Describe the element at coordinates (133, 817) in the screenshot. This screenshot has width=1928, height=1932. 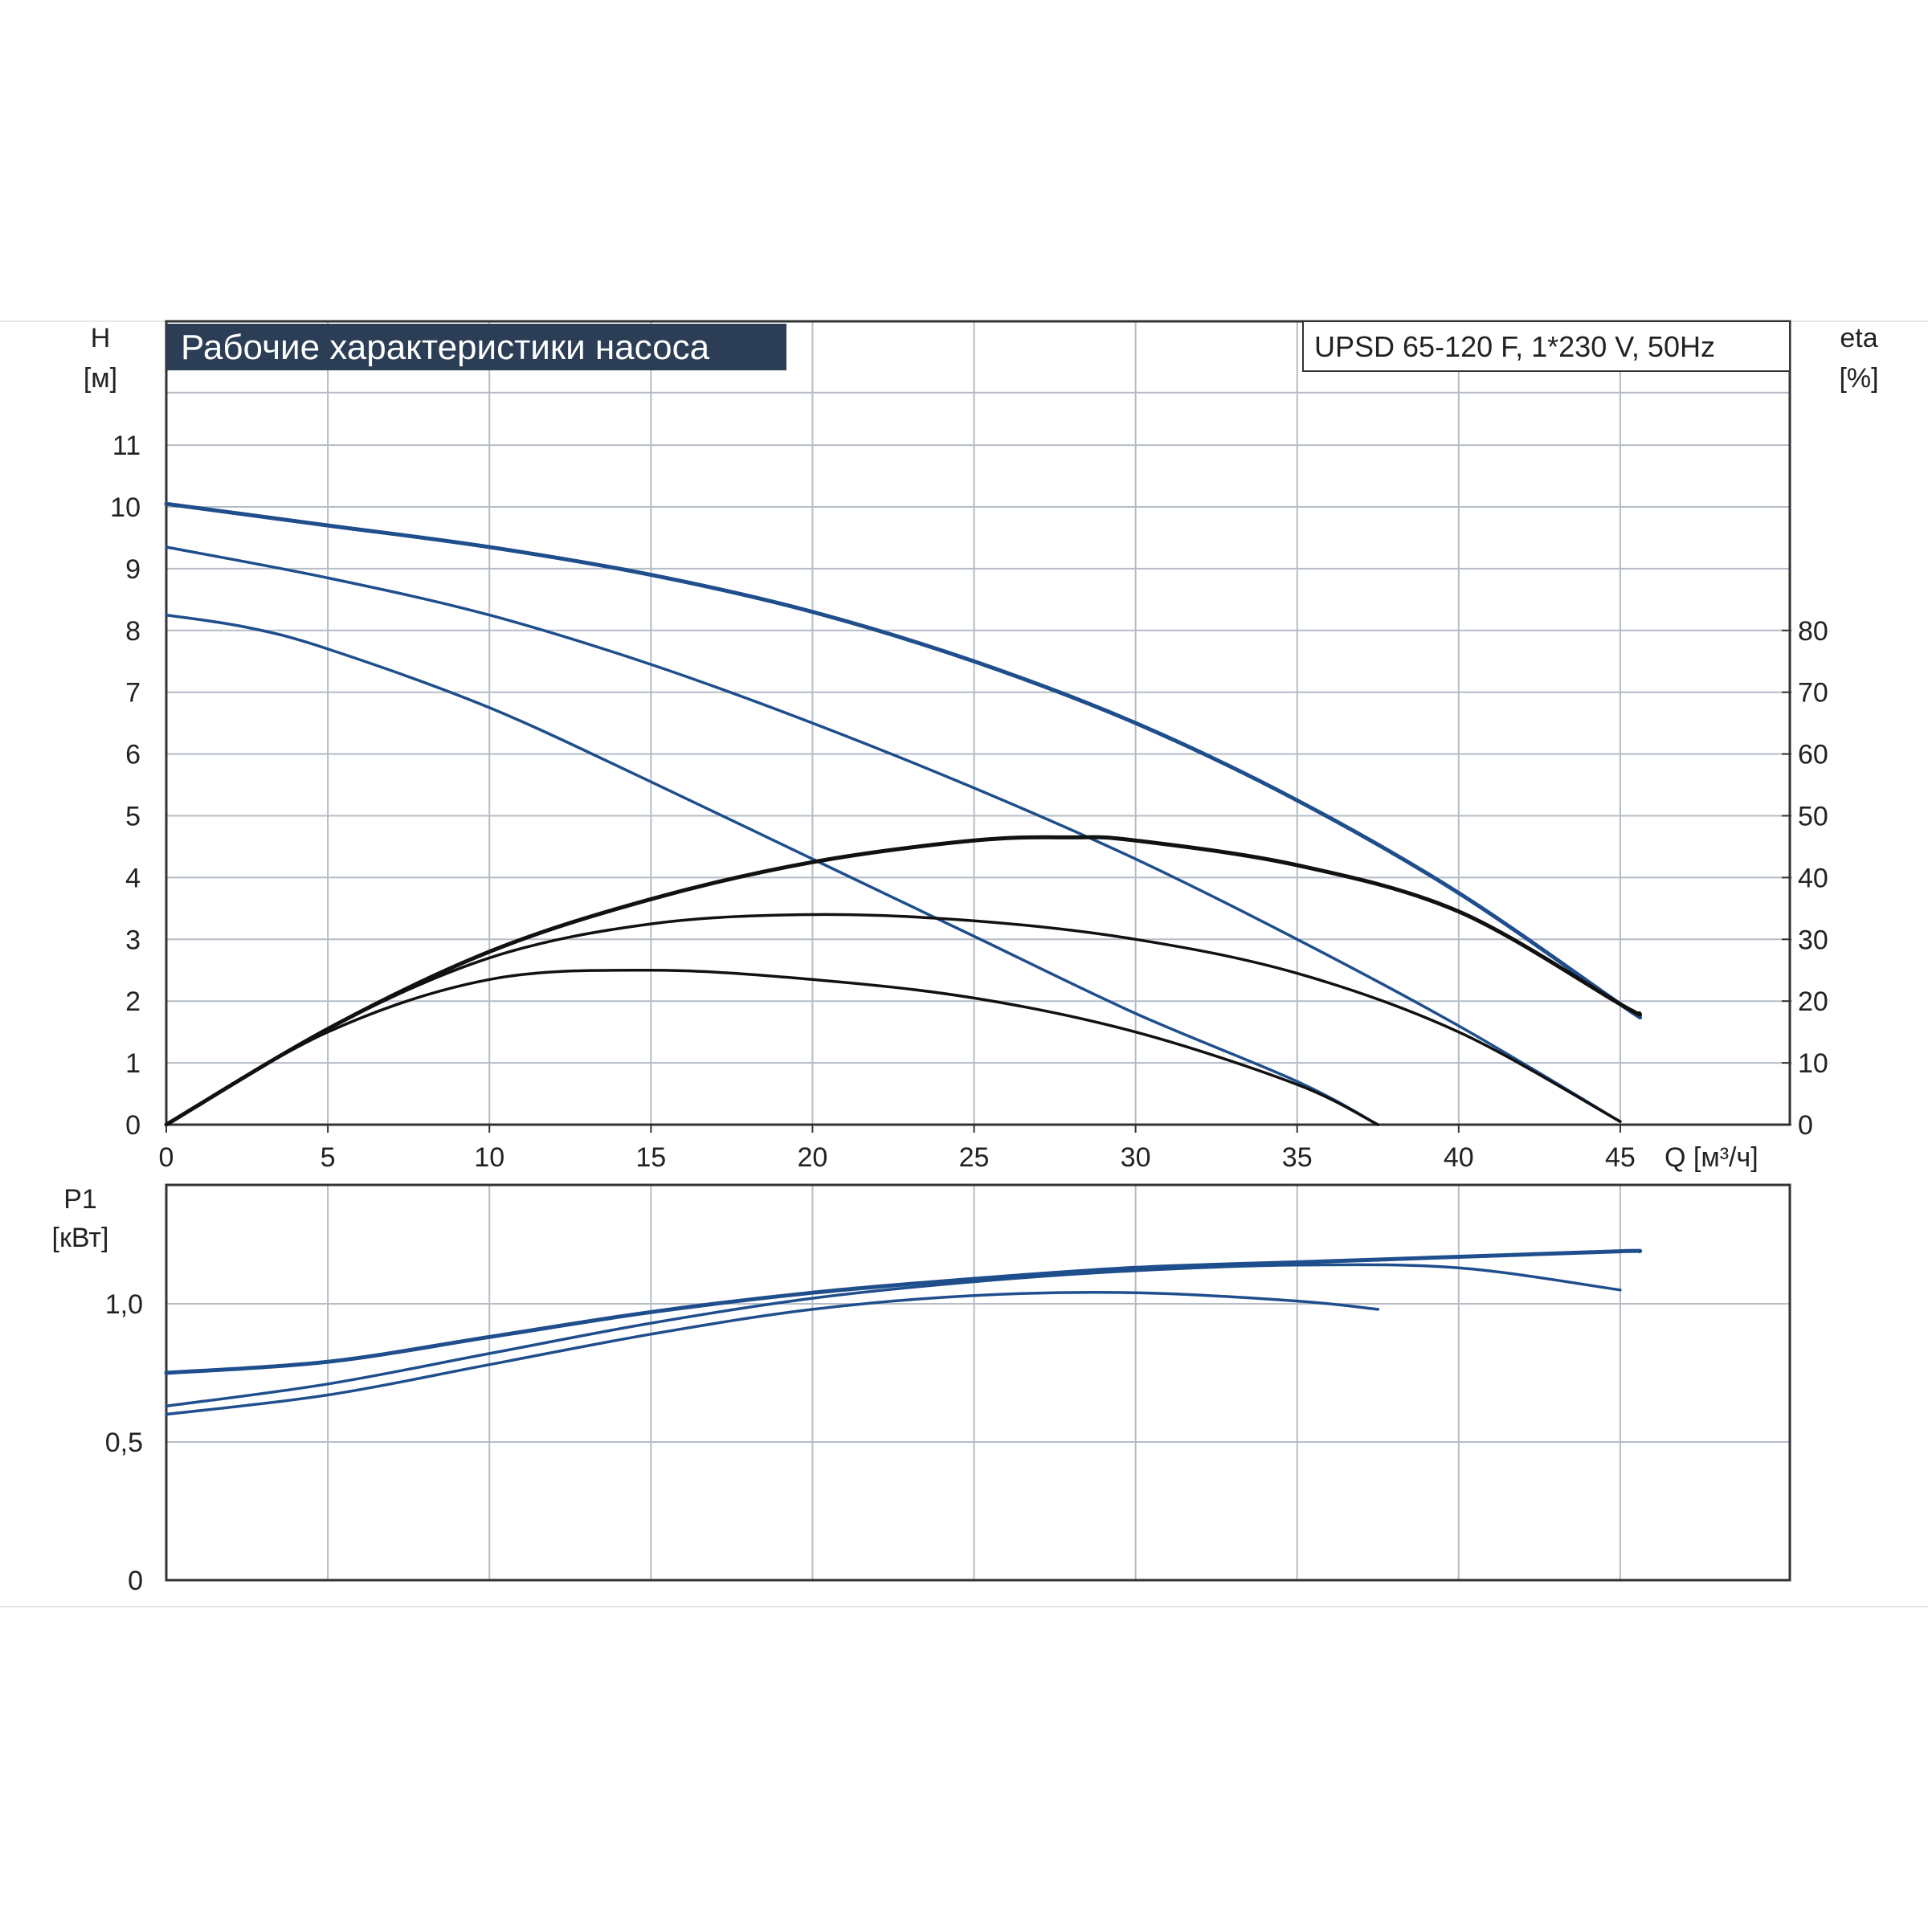
I see `head-tick-label: 5` at that location.